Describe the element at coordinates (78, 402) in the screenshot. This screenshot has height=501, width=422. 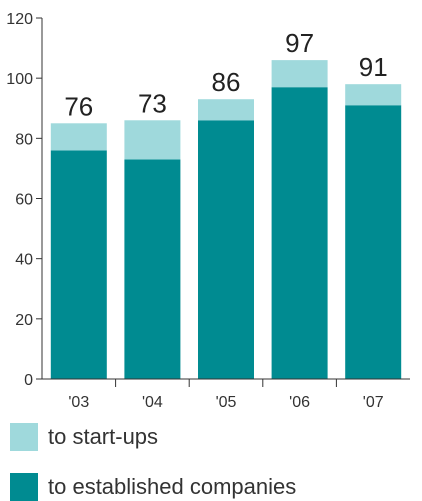
I see `x-tick-label: '03` at that location.